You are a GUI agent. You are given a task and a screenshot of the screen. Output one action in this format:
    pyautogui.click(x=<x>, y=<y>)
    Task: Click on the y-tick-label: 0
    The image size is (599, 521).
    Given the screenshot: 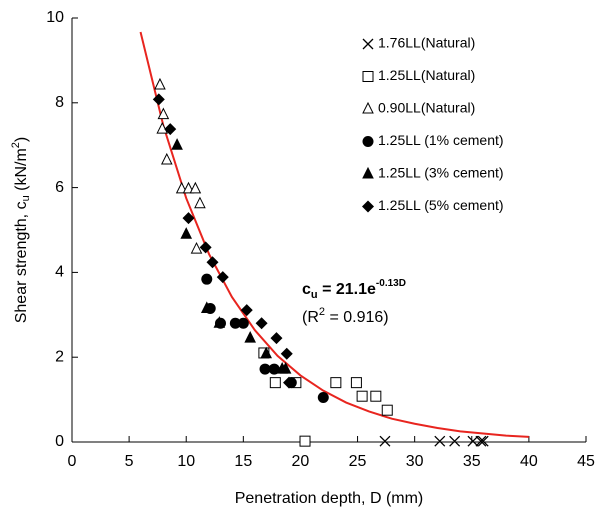 What is the action you would take?
    pyautogui.click(x=59, y=441)
    